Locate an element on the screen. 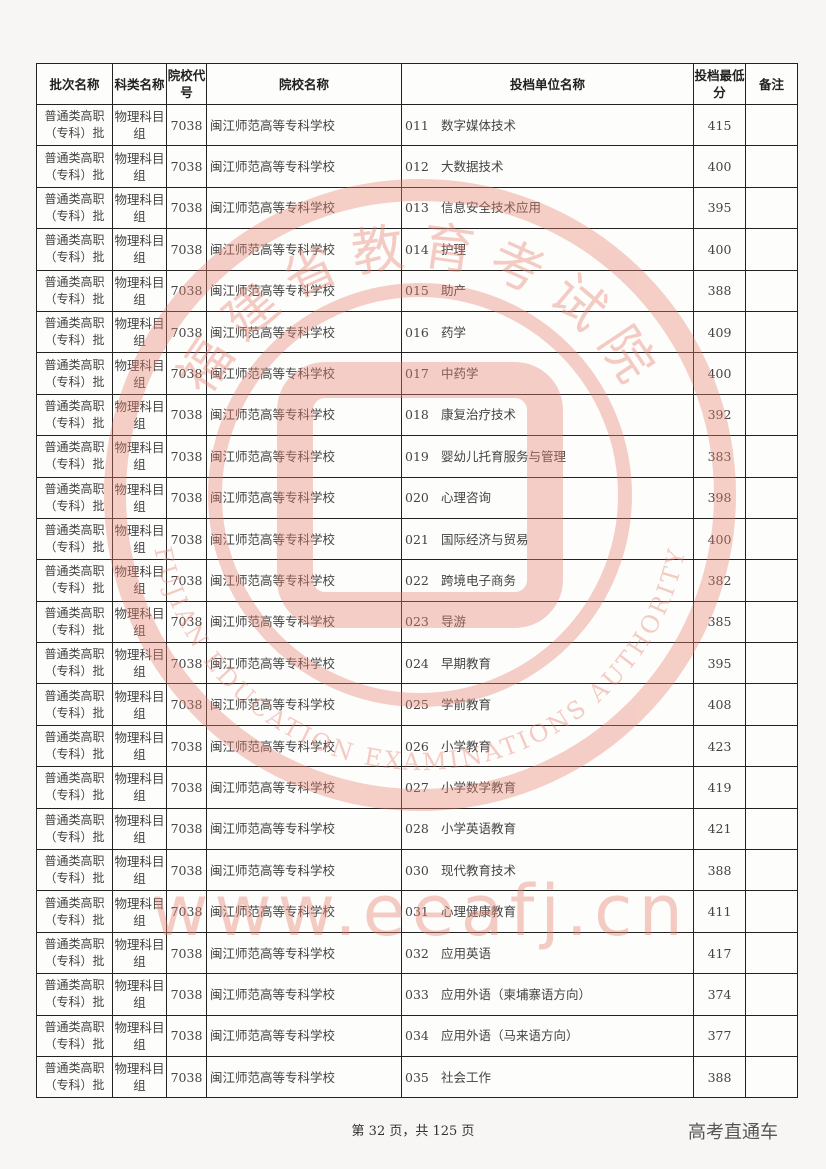 This screenshot has width=826, height=1169. score-cell: 411 is located at coordinates (719, 911).